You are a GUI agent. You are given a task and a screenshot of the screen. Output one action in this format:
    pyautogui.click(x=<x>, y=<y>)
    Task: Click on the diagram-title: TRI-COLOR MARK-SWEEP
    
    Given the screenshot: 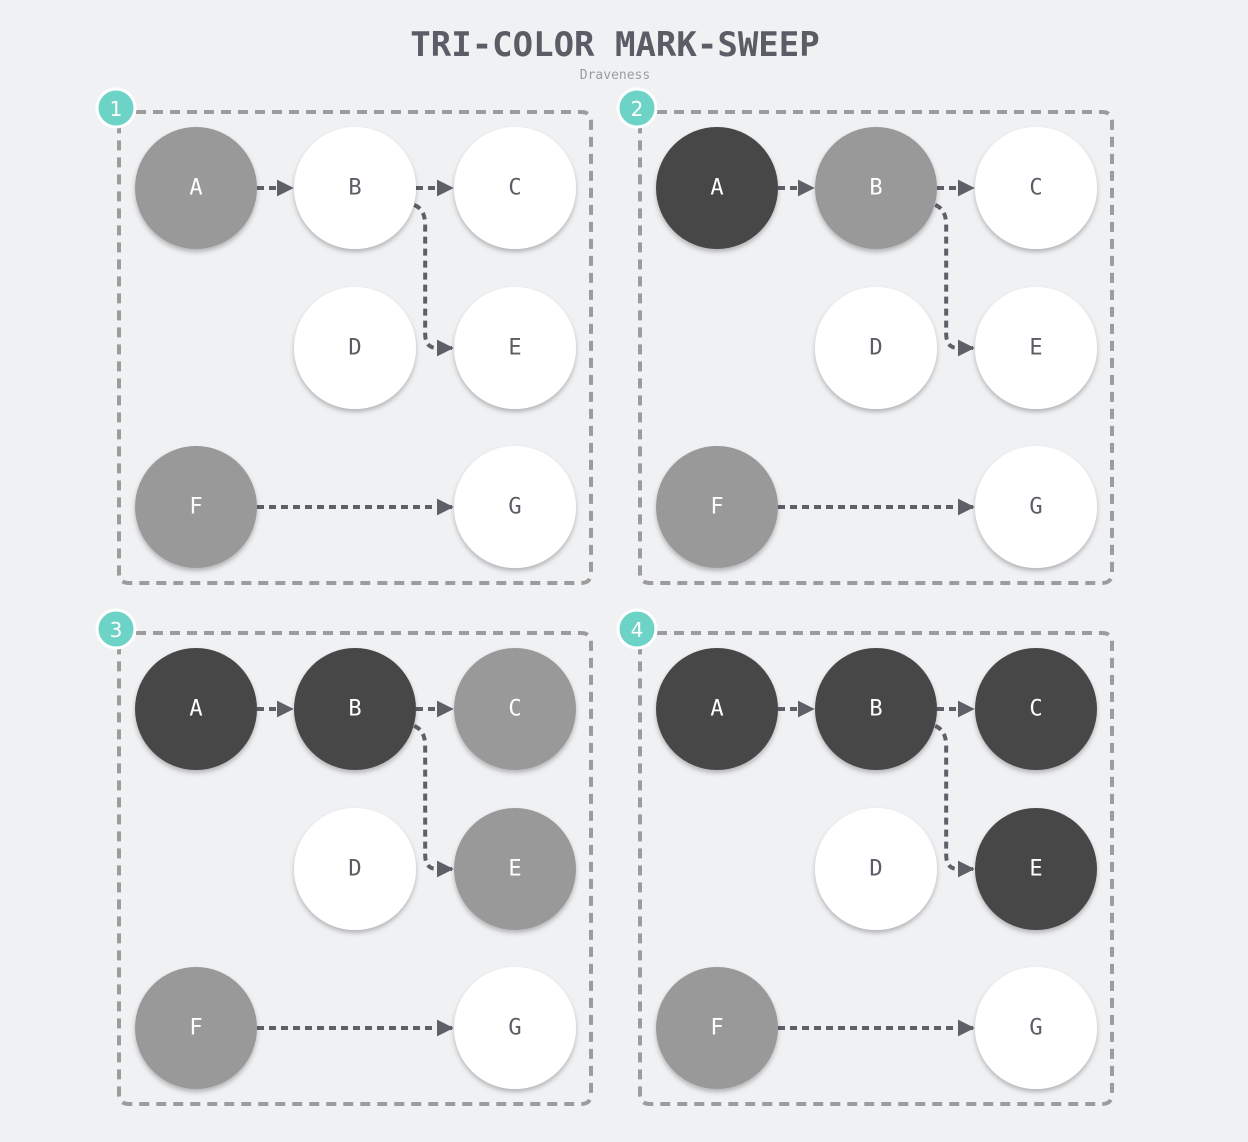 What is the action you would take?
    pyautogui.click(x=614, y=45)
    